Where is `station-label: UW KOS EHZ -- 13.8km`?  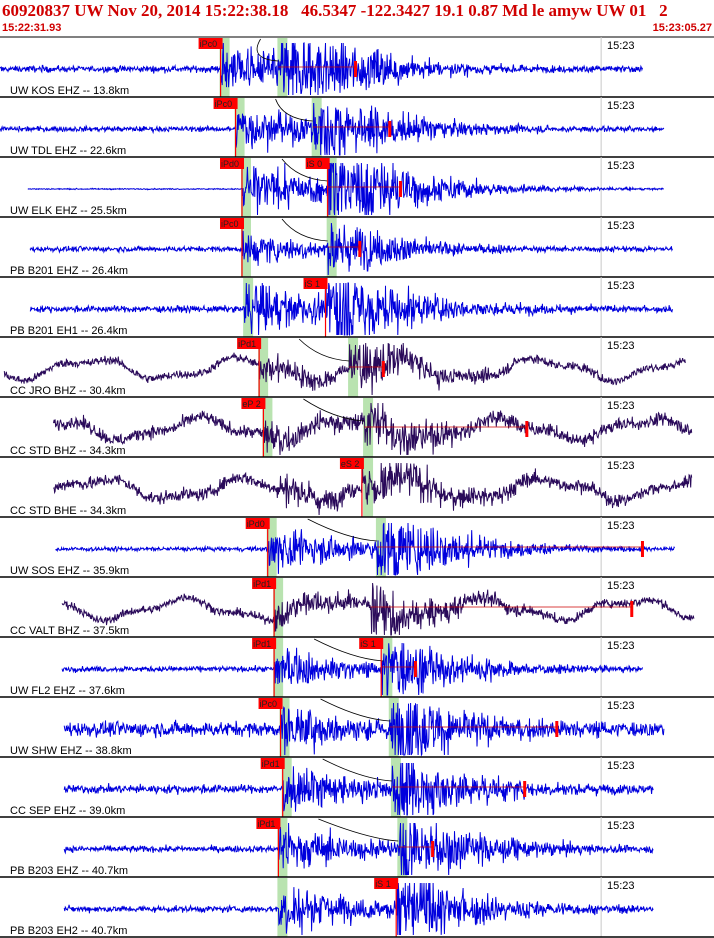
station-label: UW KOS EHZ -- 13.8km is located at coordinates (69, 91).